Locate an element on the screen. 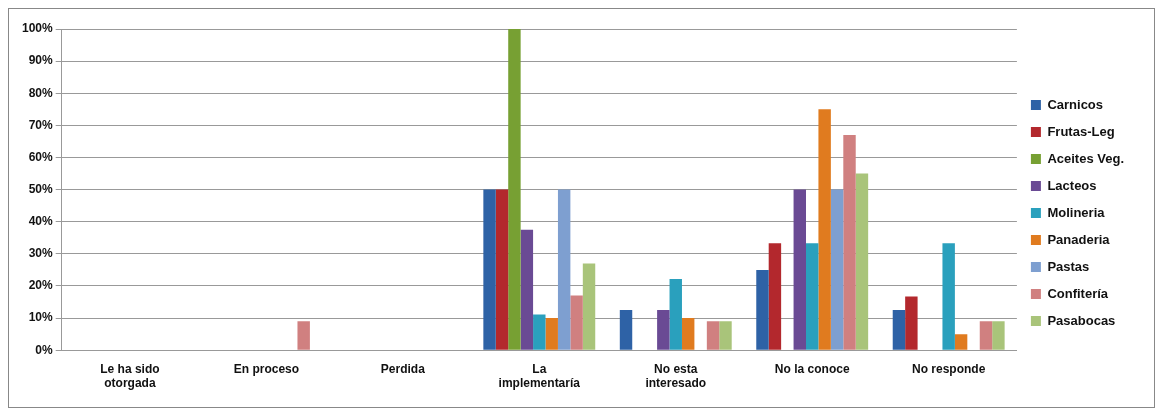 Image resolution: width=1163 pixels, height=416 pixels. y-tick-label: 0% is located at coordinates (44, 349).